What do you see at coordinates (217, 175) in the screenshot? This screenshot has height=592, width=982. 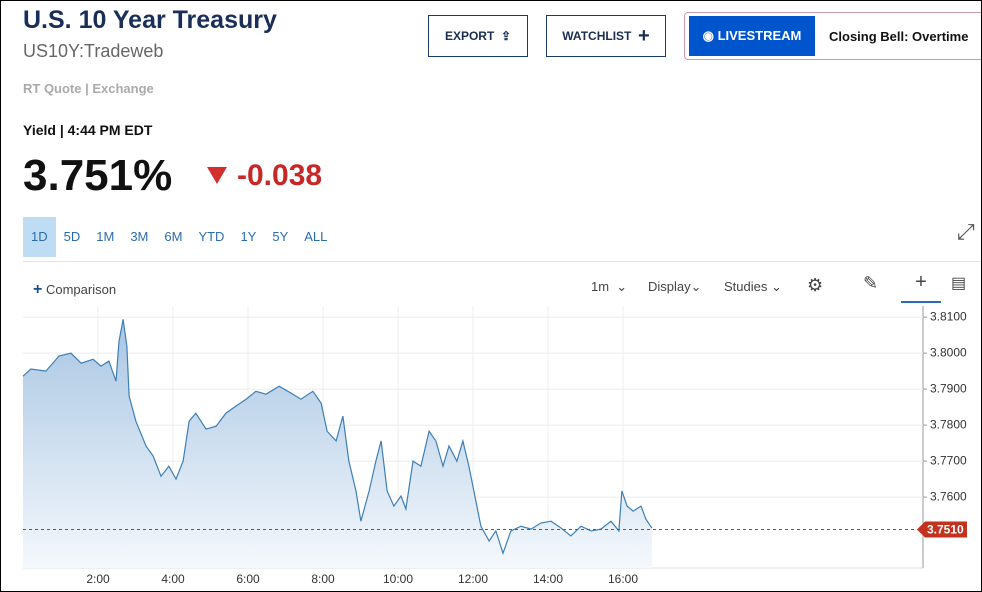 I see `down-arrow` at bounding box center [217, 175].